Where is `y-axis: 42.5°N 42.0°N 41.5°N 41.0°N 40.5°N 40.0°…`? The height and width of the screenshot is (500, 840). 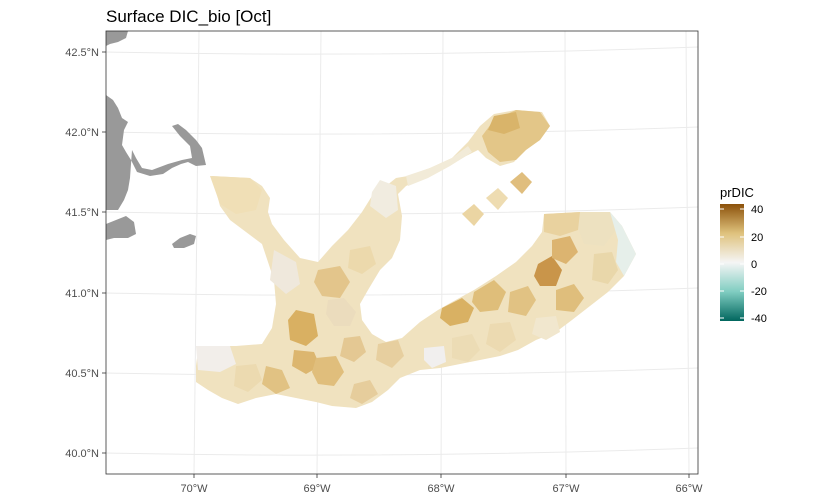
y-axis: 42.5°N 42.0°N 41.5°N 41.0°N 40.5°N 40.0°… is located at coordinates (85, 253).